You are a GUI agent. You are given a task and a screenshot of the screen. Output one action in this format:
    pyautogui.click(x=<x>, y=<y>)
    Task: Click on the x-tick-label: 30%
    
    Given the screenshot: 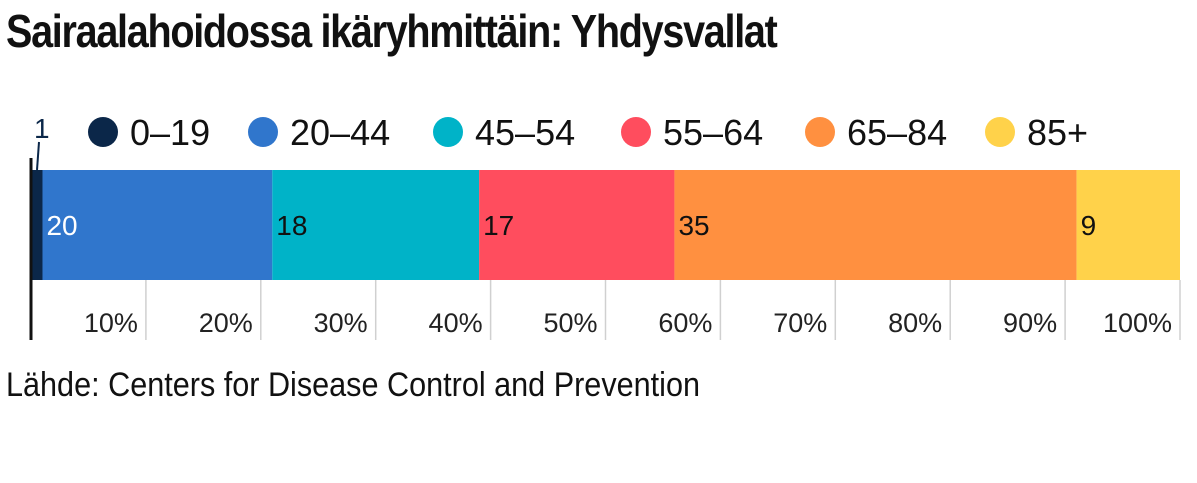 What is the action you would take?
    pyautogui.click(x=341, y=323)
    